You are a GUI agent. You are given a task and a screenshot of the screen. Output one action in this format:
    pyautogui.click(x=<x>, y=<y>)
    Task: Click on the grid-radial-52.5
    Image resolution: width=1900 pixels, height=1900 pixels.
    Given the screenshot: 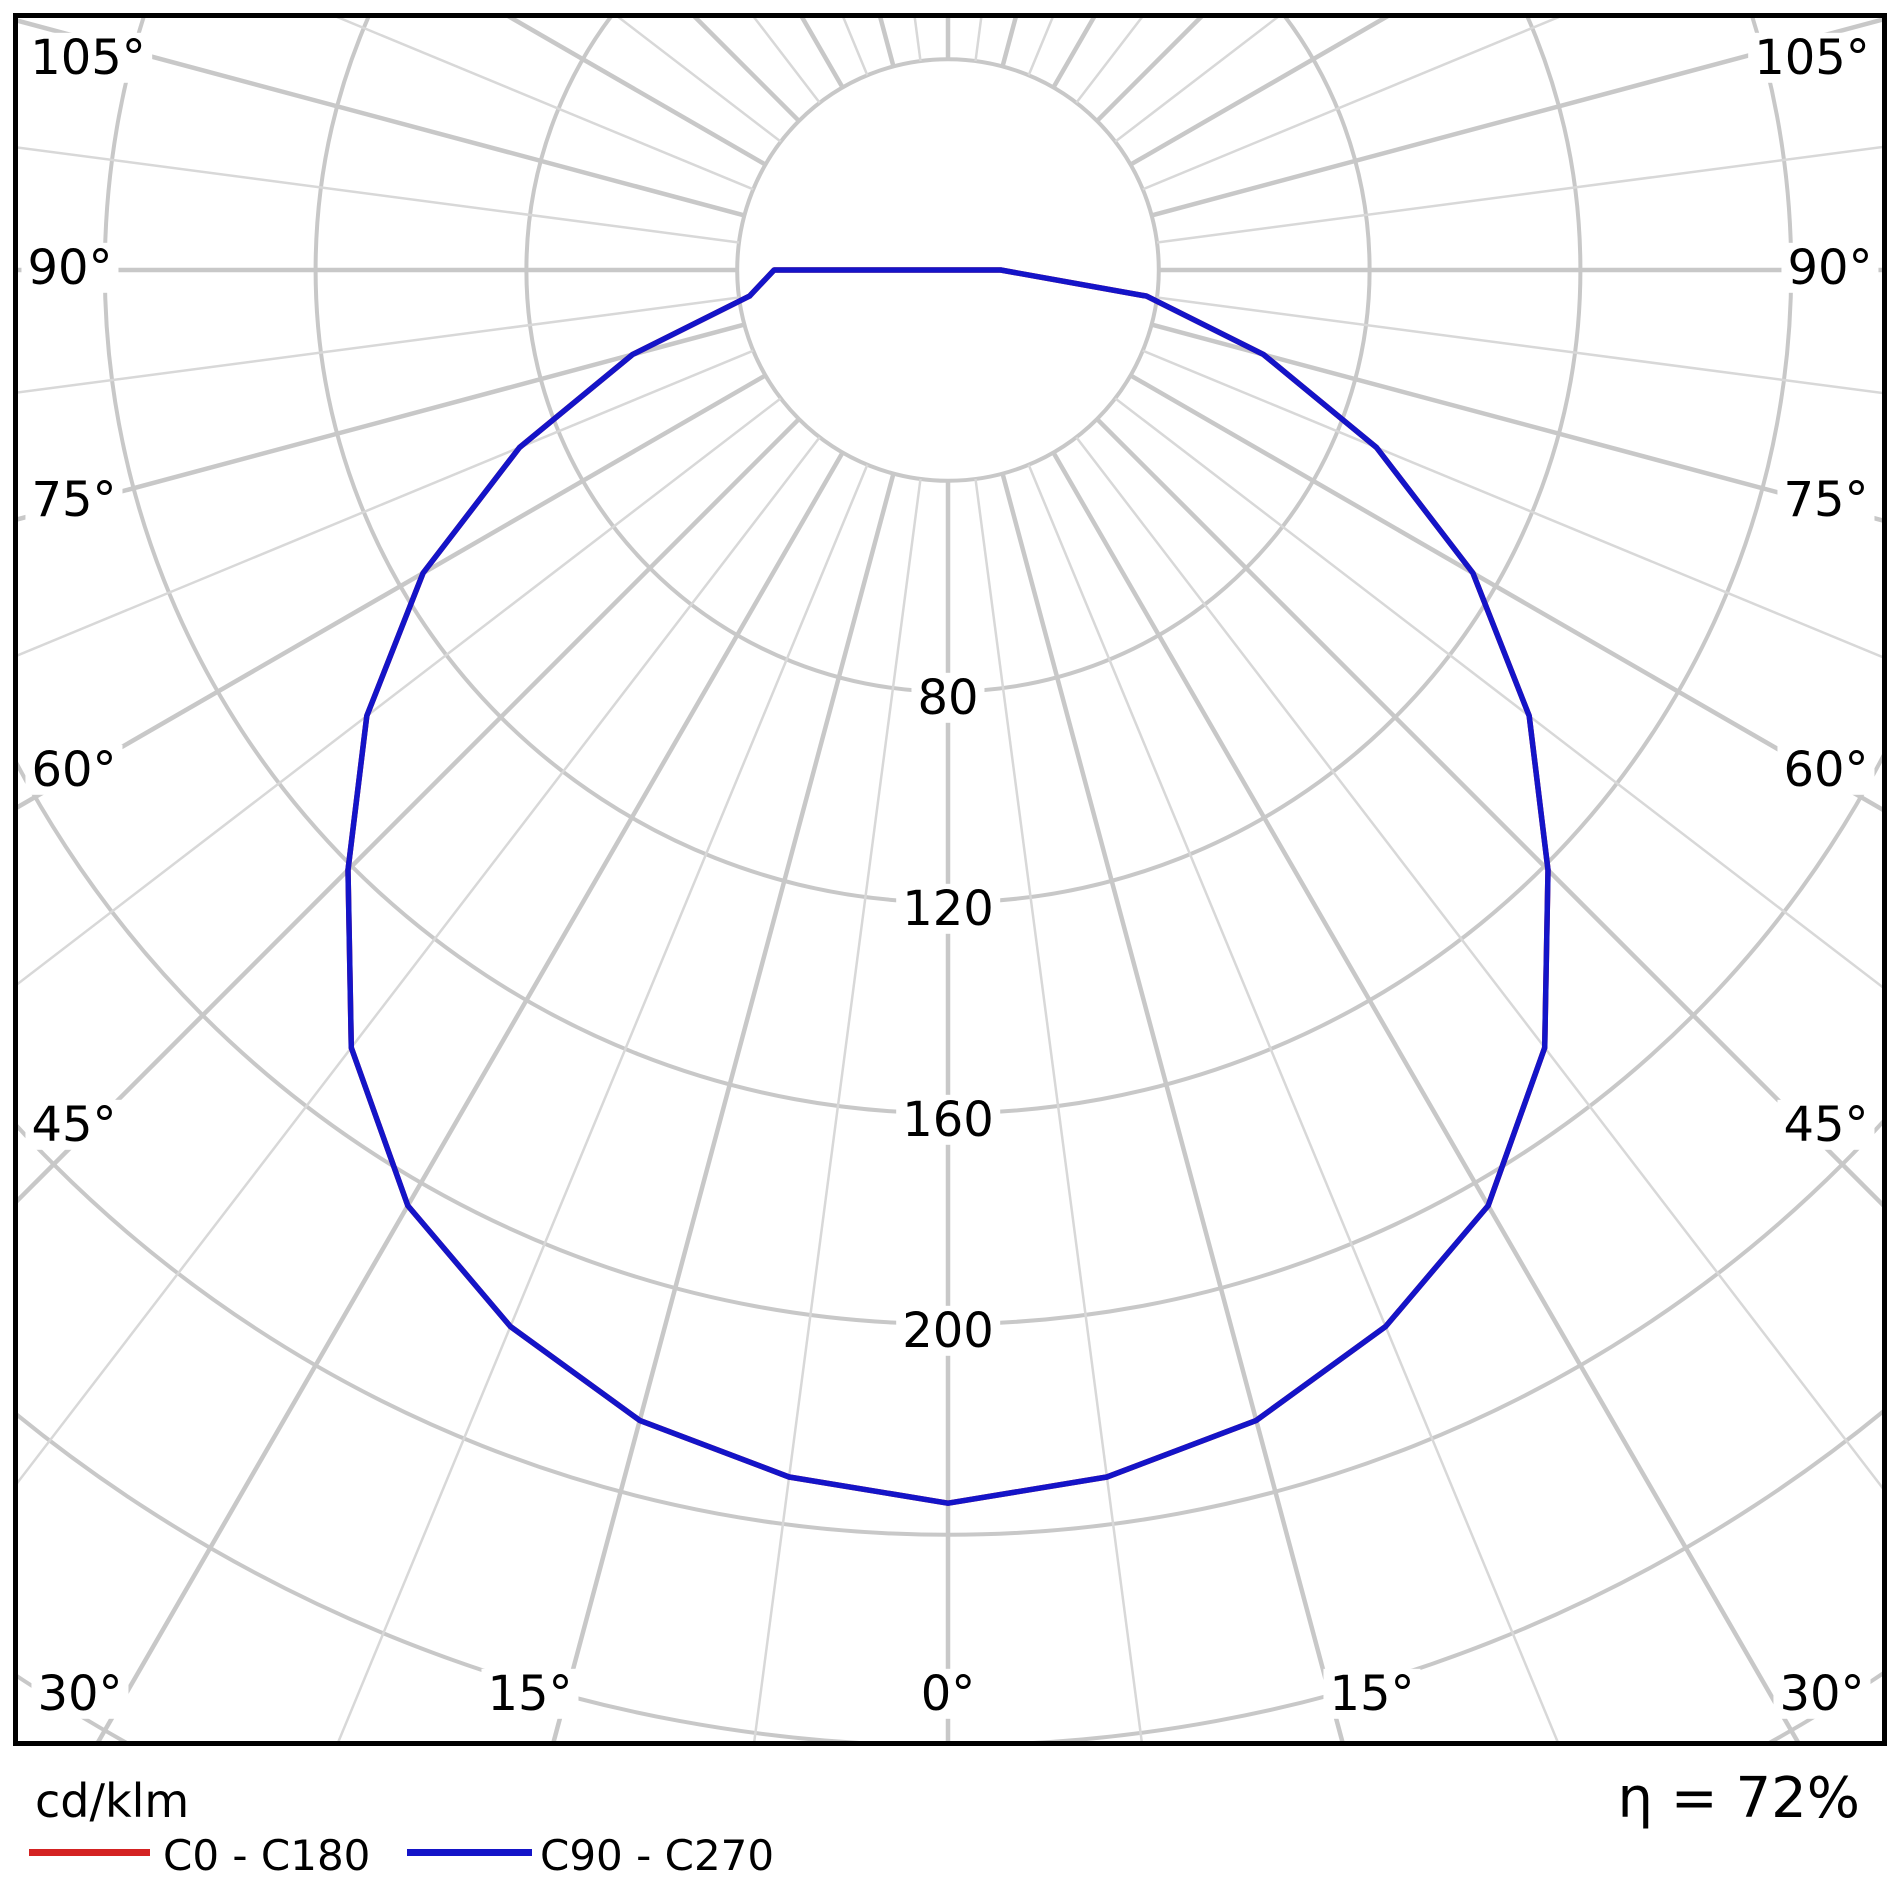 What is the action you would take?
    pyautogui.click(x=1499, y=694)
    